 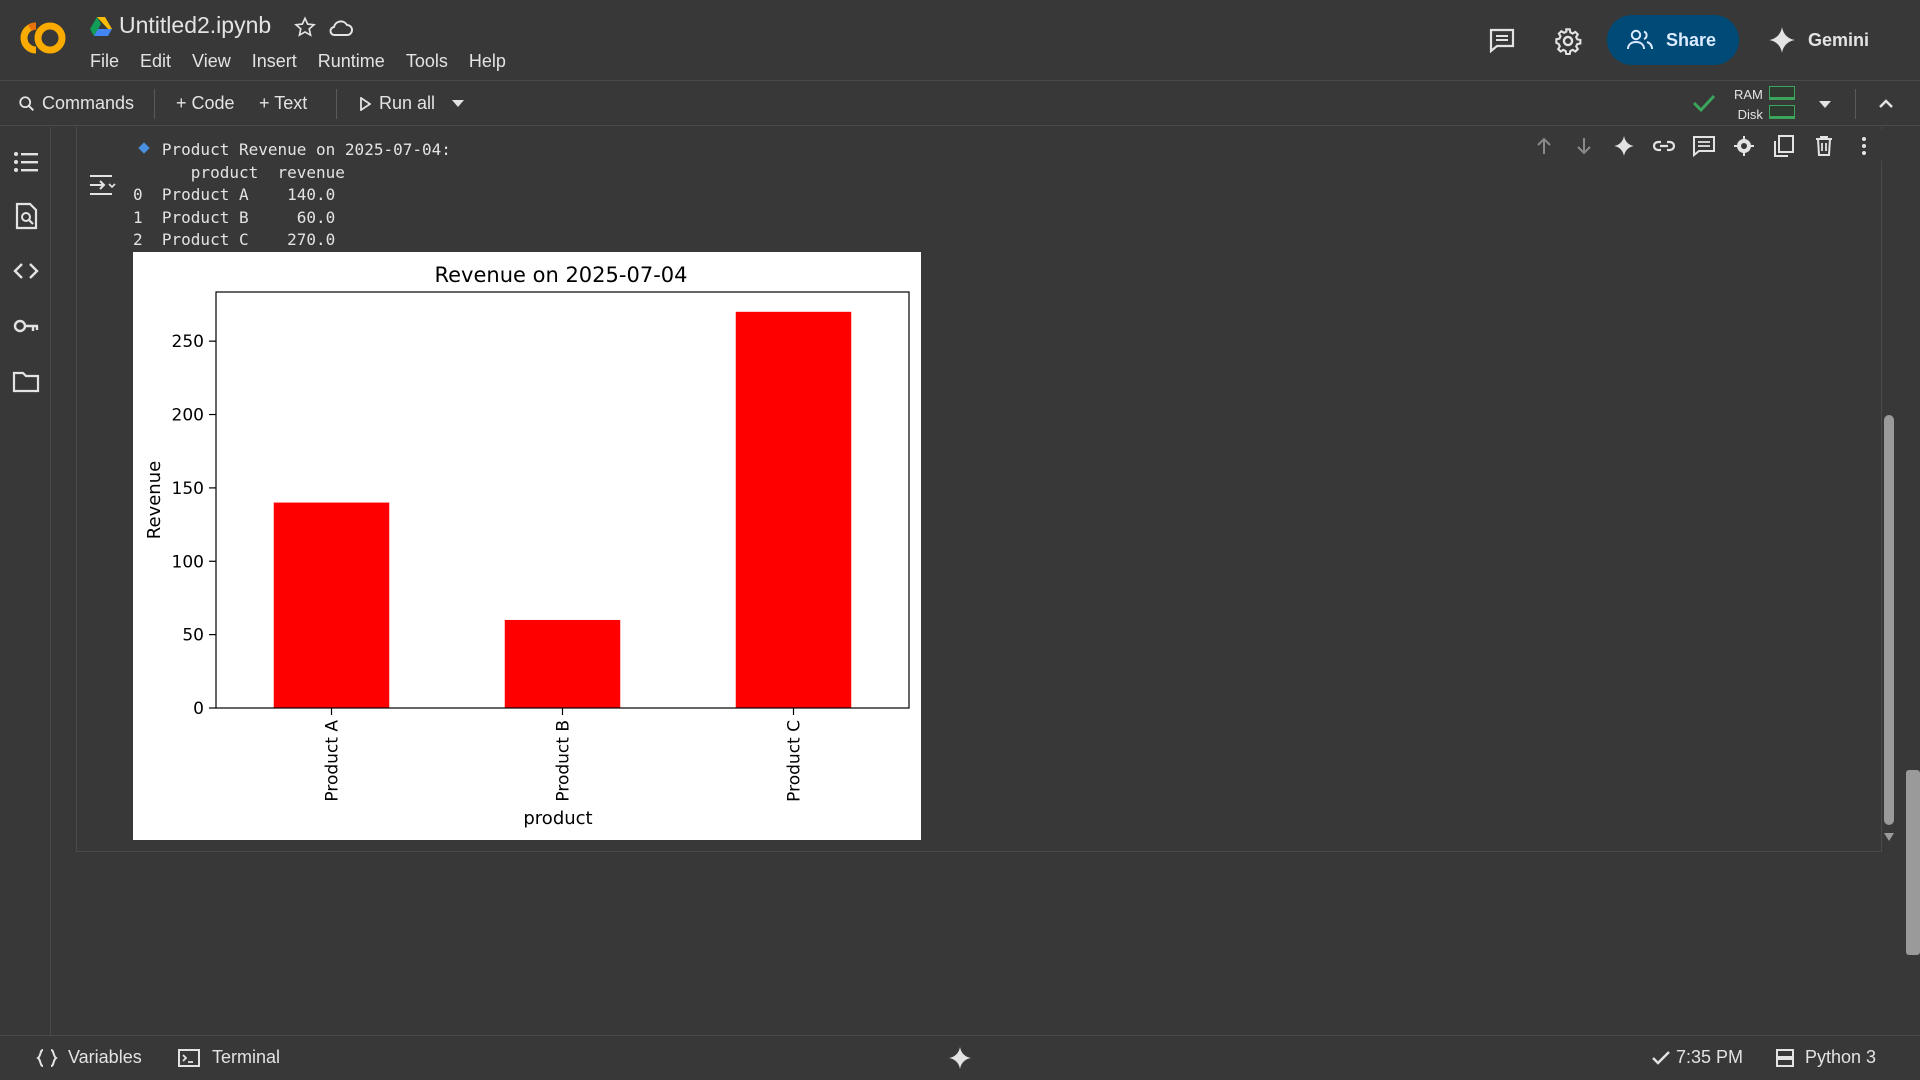 I want to click on cell-scrollbar-thumb, so click(x=1889, y=620).